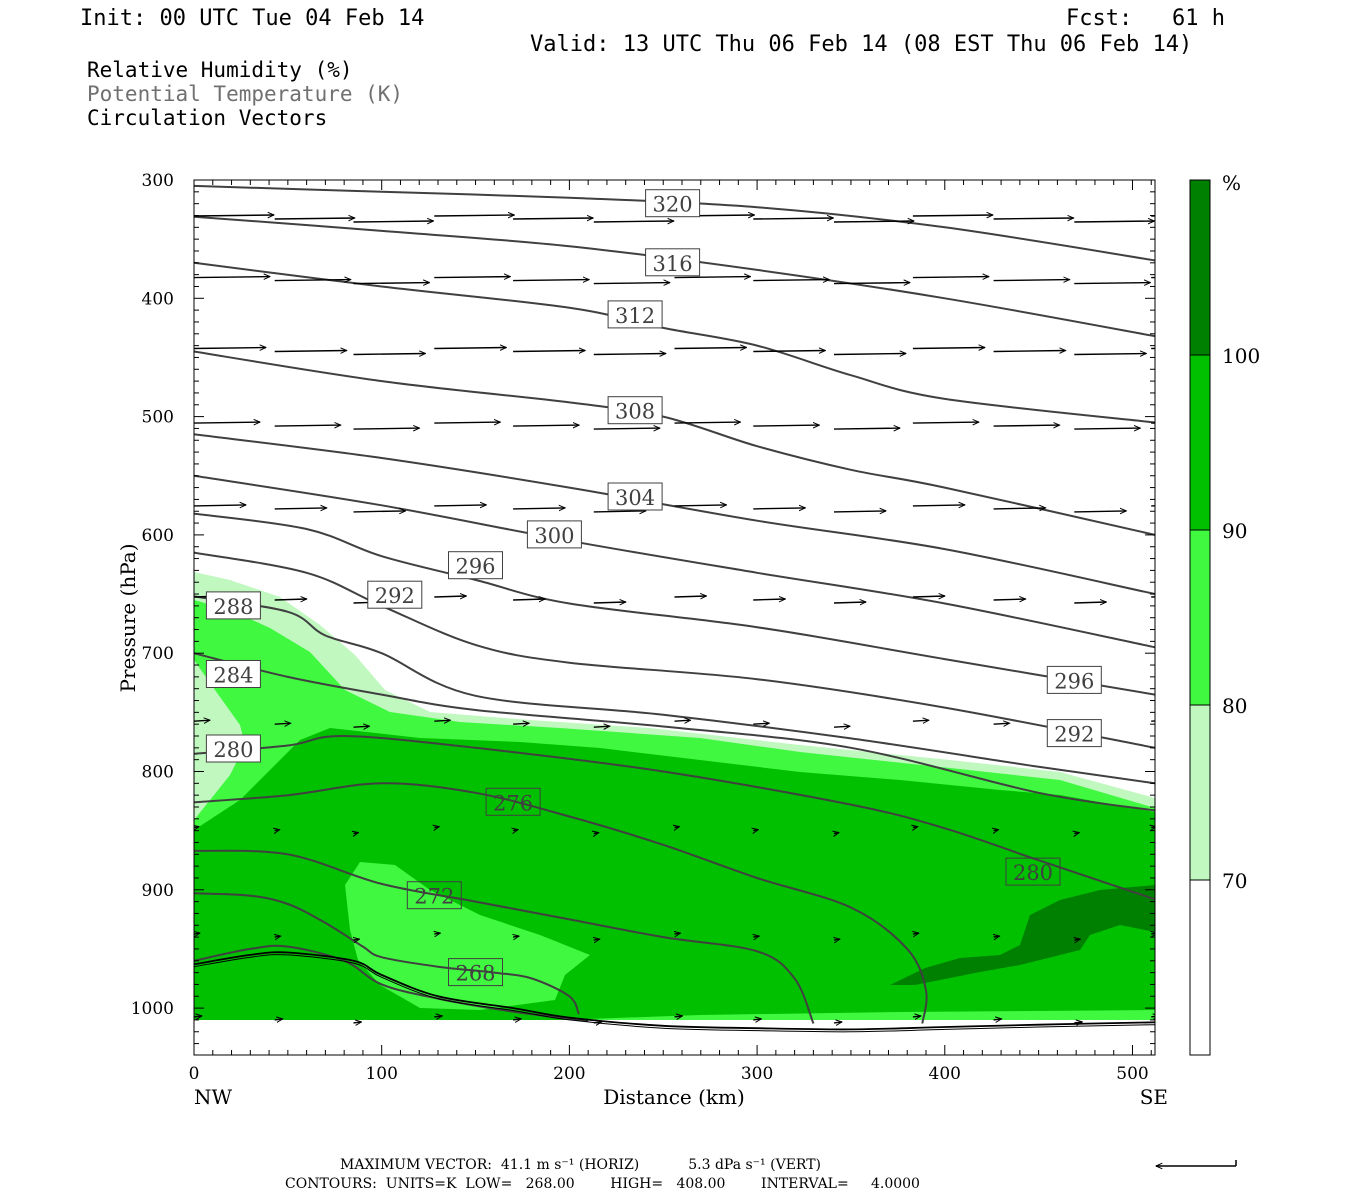 This screenshot has width=1350, height=1200. Describe the element at coordinates (475, 972) in the screenshot. I see `contour-label-268: 268` at that location.